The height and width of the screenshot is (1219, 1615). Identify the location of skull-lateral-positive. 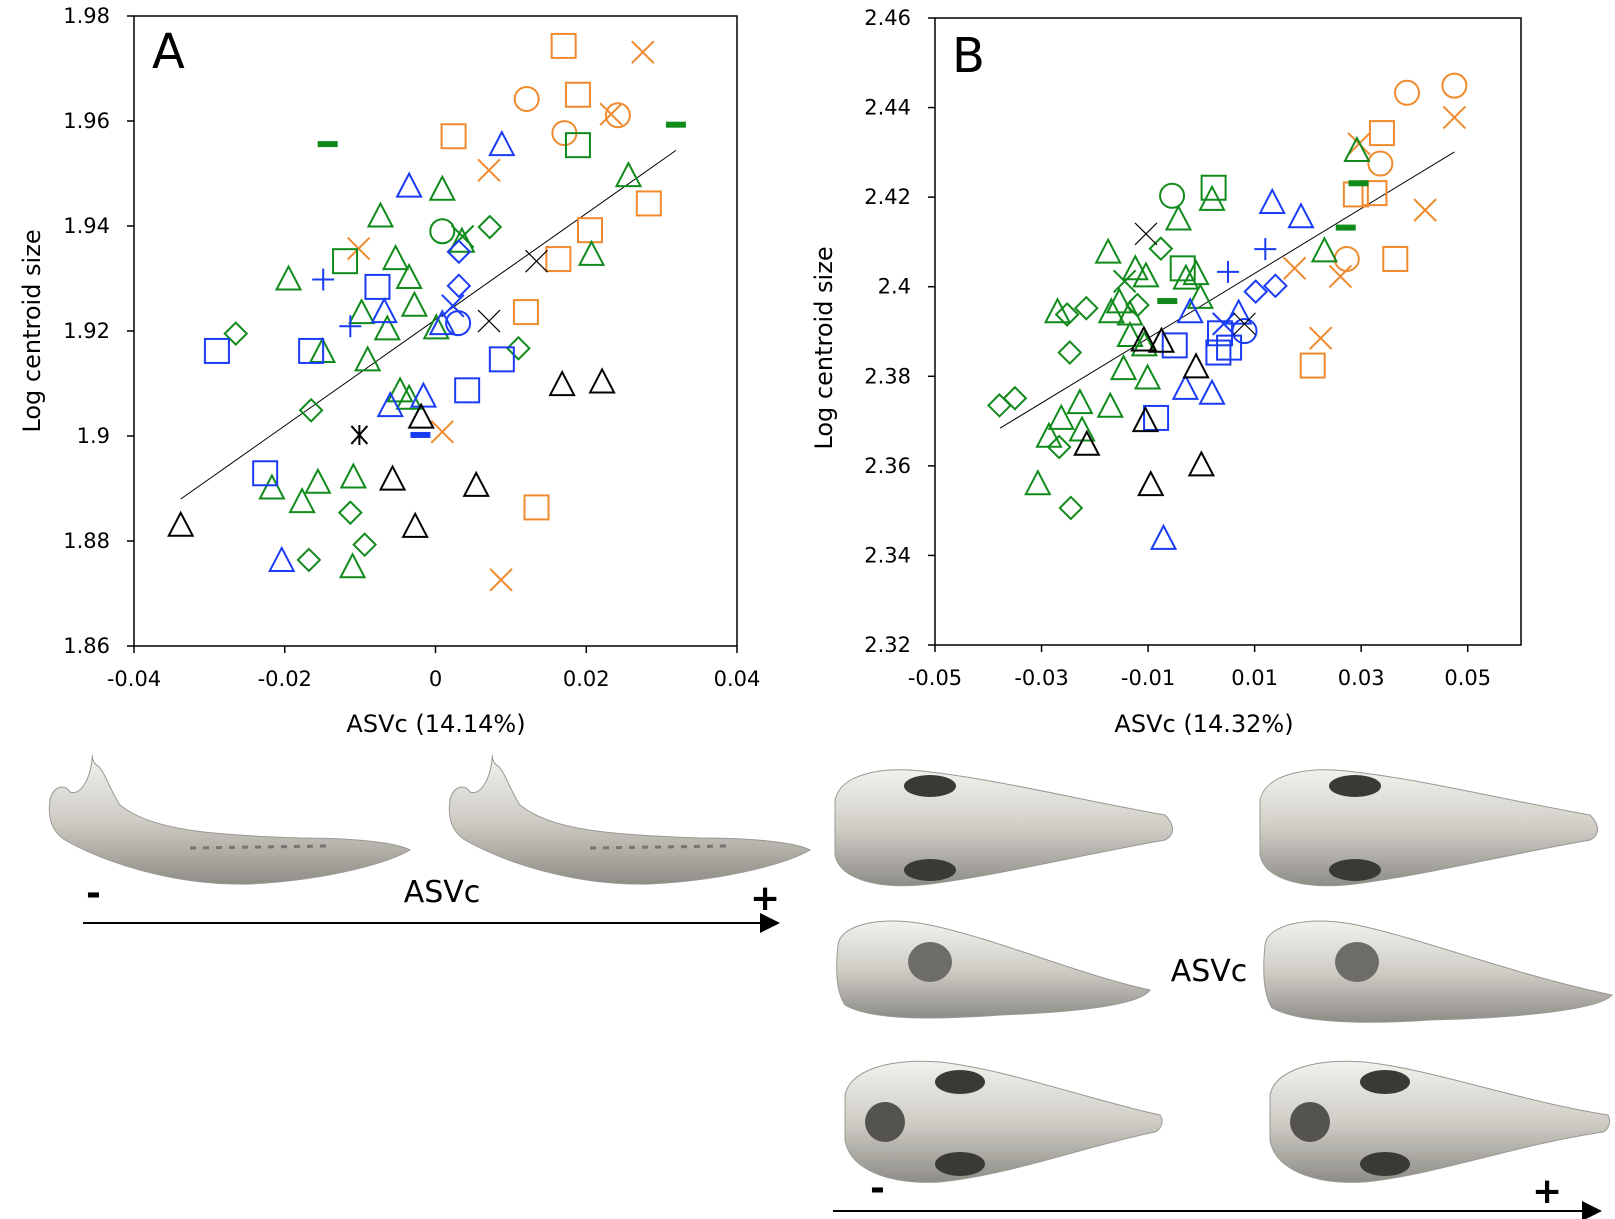
(1438, 971).